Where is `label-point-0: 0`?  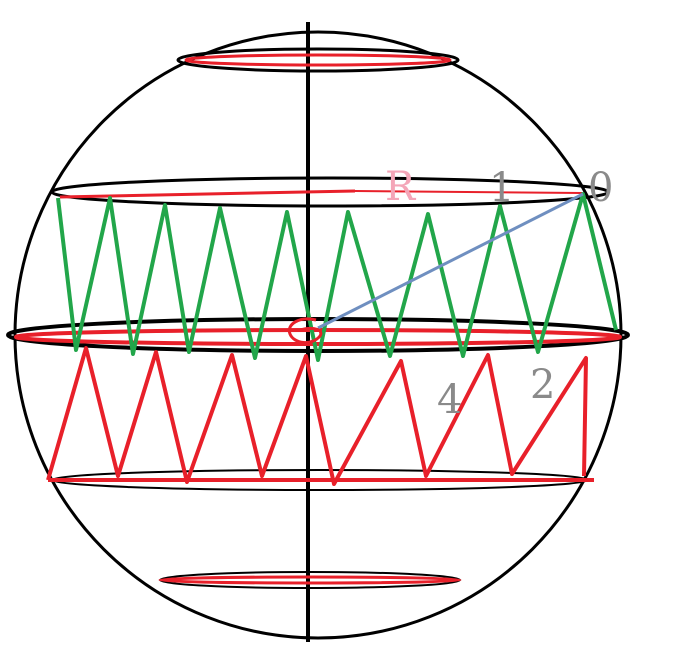
label-point-0: 0 is located at coordinates (600, 188).